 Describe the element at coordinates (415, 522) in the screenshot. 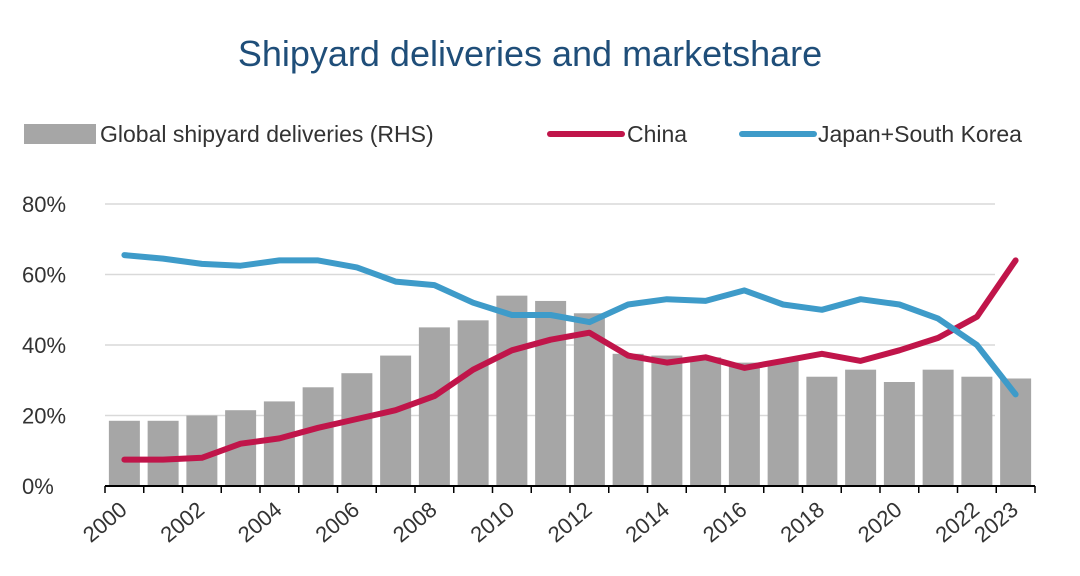

I see `x-tick-label: 2008` at that location.